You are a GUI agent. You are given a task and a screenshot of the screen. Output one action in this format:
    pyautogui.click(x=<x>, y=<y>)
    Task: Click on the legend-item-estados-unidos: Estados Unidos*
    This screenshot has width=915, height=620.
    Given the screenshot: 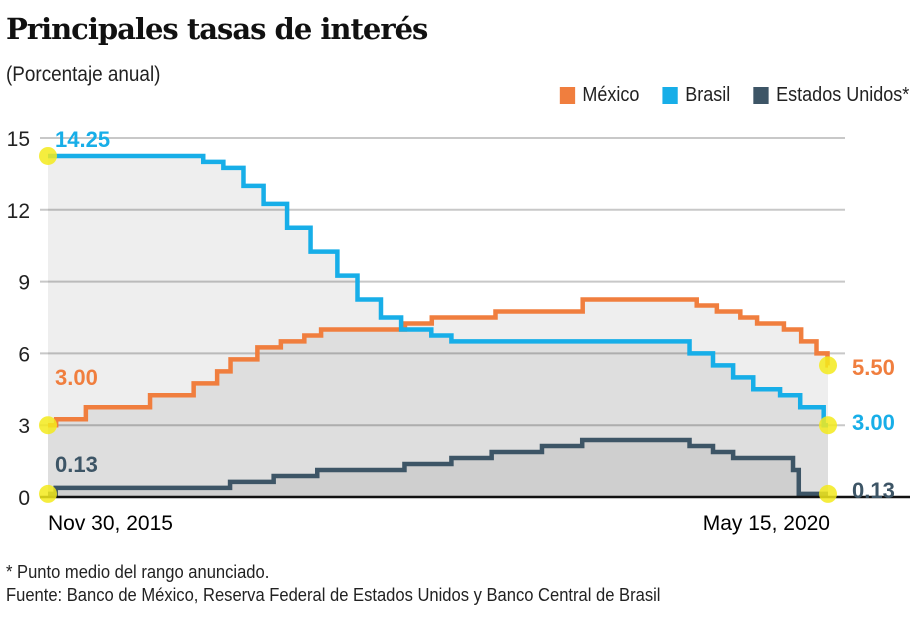 What is the action you would take?
    pyautogui.click(x=831, y=95)
    